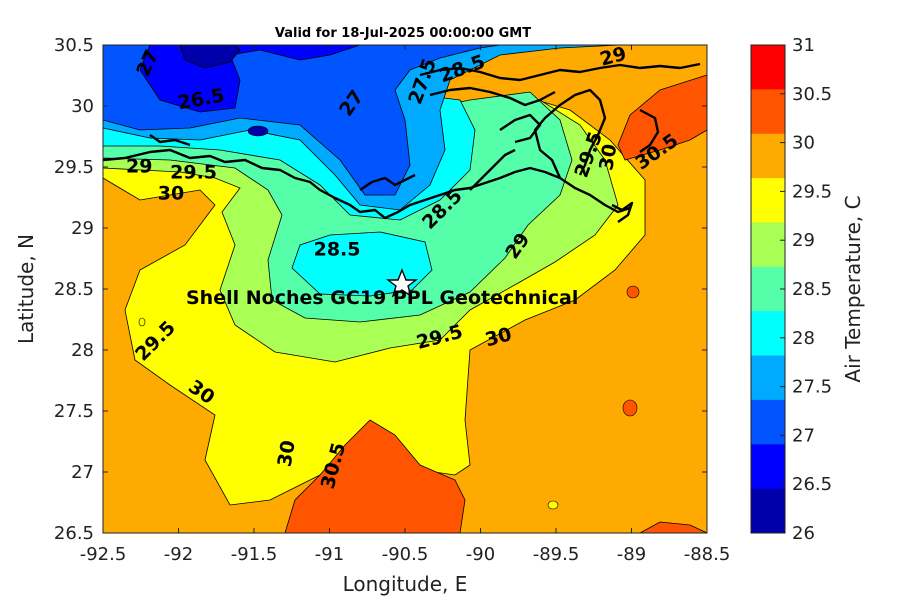 This screenshot has width=900, height=600. Describe the element at coordinates (556, 554) in the screenshot. I see `x-tick-label: -89.5` at that location.